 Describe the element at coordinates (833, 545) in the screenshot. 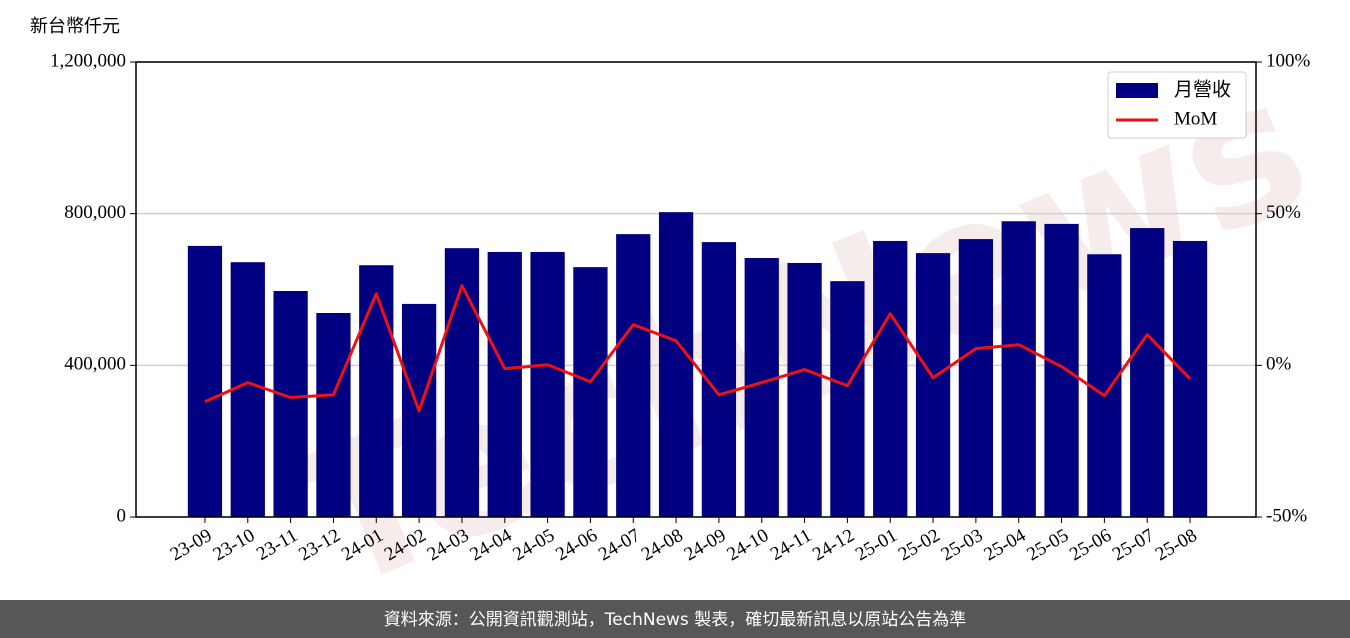

I see `x-tick-label: 24-12` at that location.